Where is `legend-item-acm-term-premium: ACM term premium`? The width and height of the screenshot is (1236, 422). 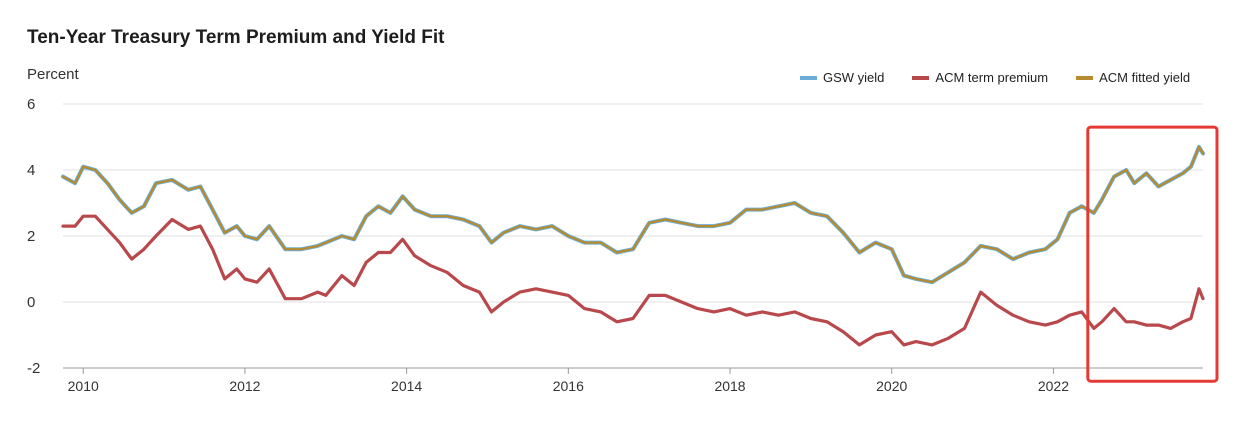 legend-item-acm-term-premium: ACM term premium is located at coordinates (980, 77).